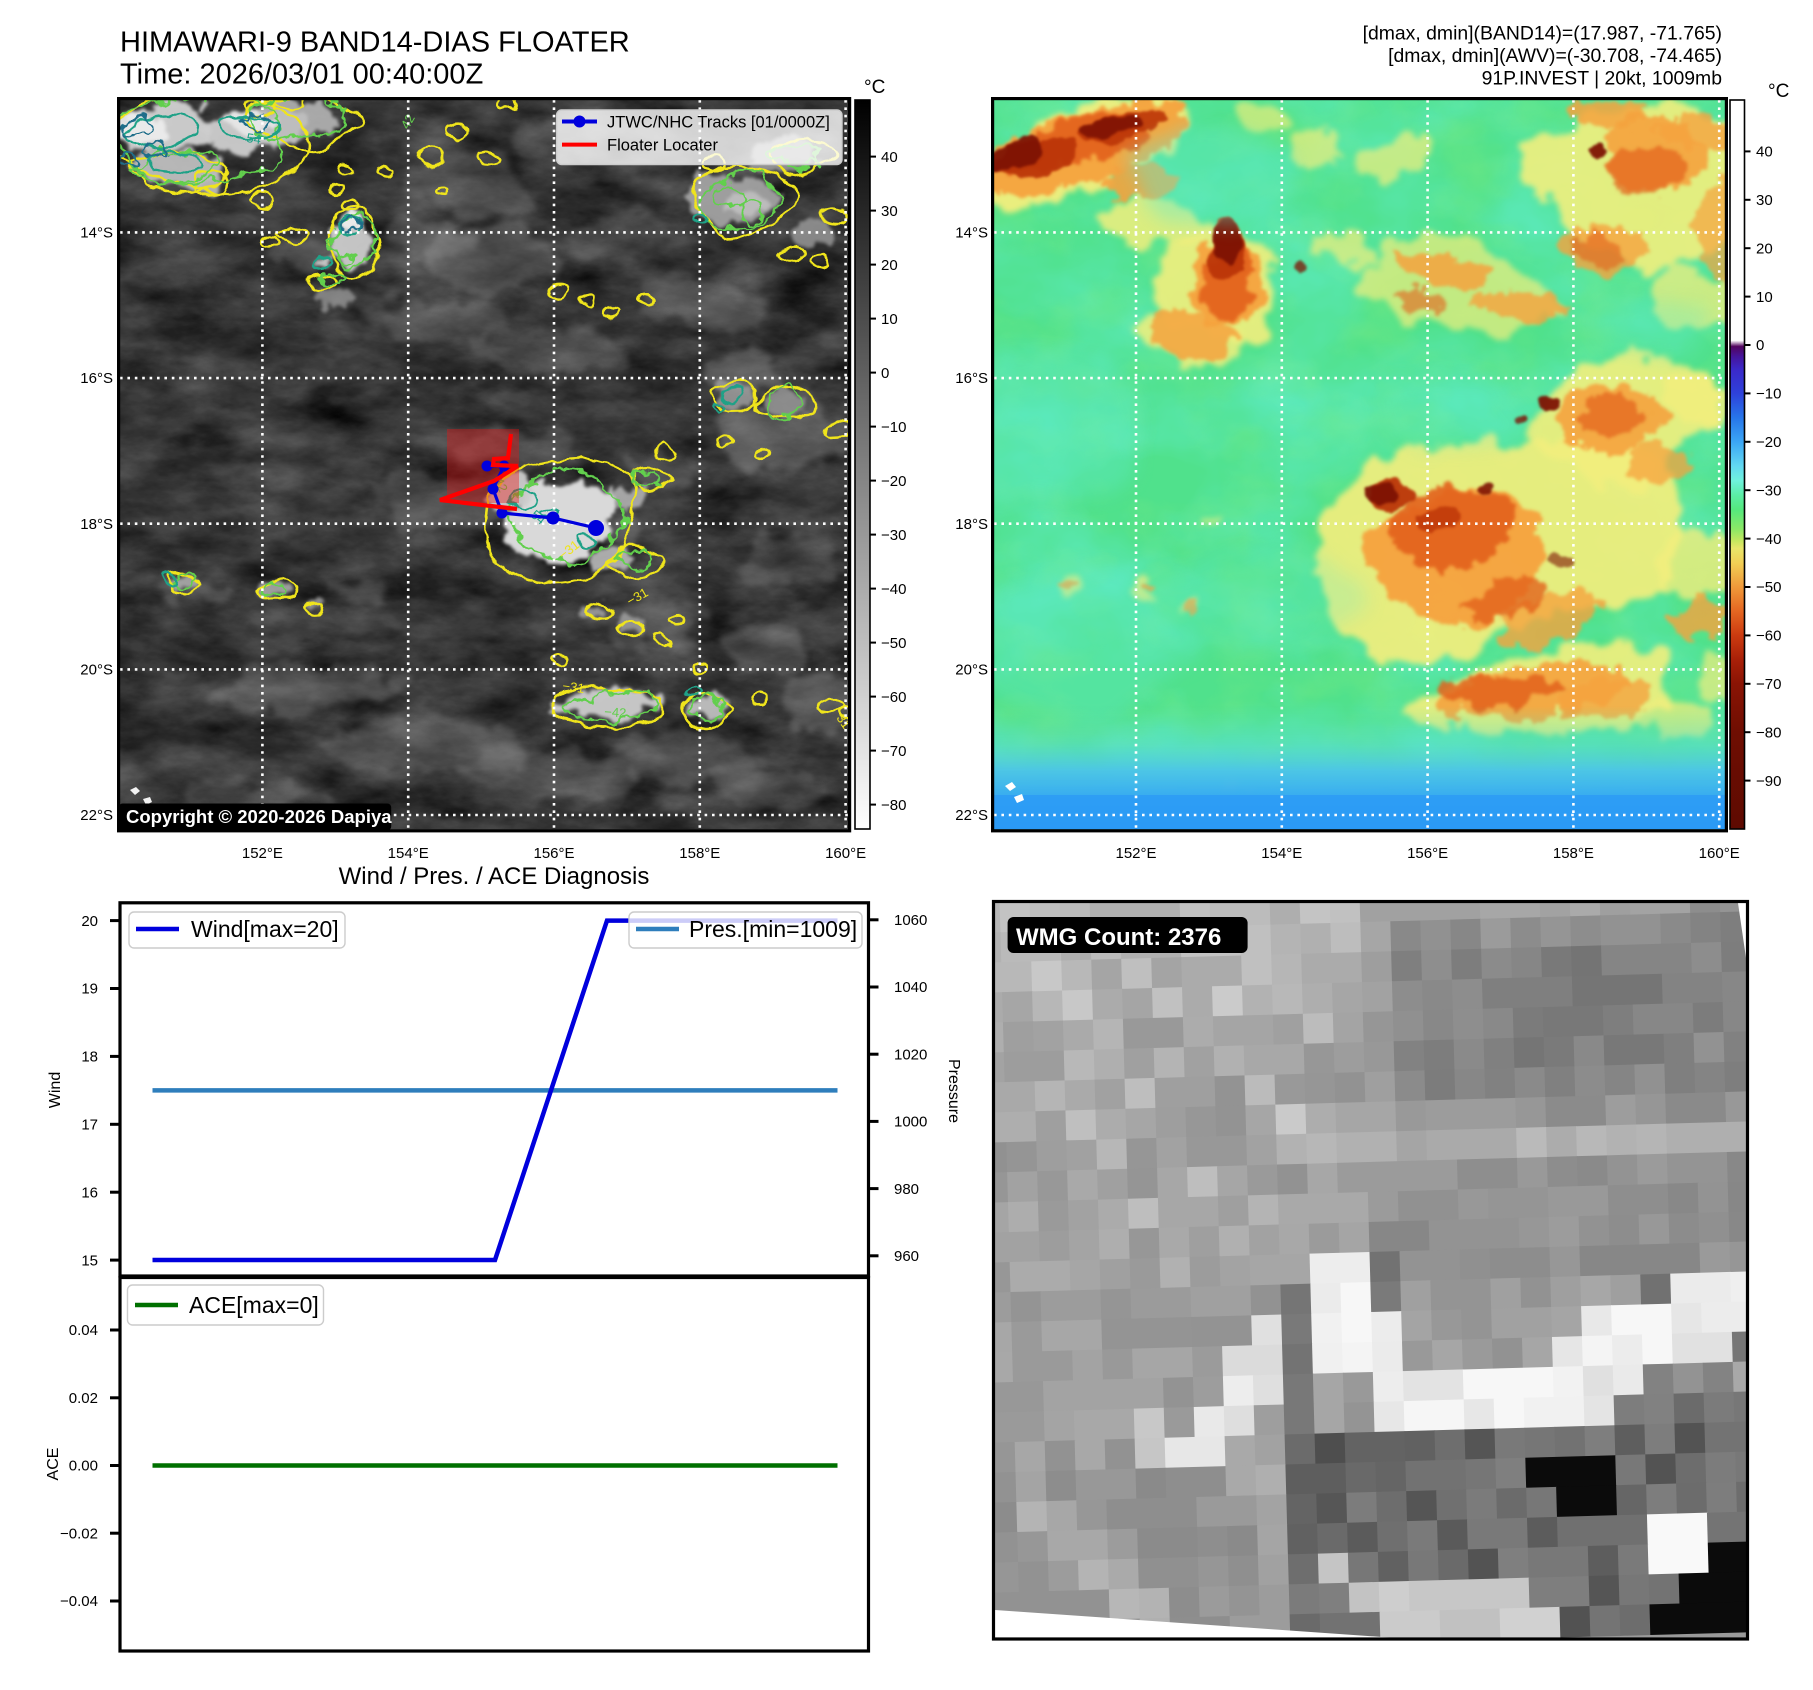 The width and height of the screenshot is (1813, 1690). What do you see at coordinates (953, 1091) in the screenshot?
I see `svg-text: Pressure` at bounding box center [953, 1091].